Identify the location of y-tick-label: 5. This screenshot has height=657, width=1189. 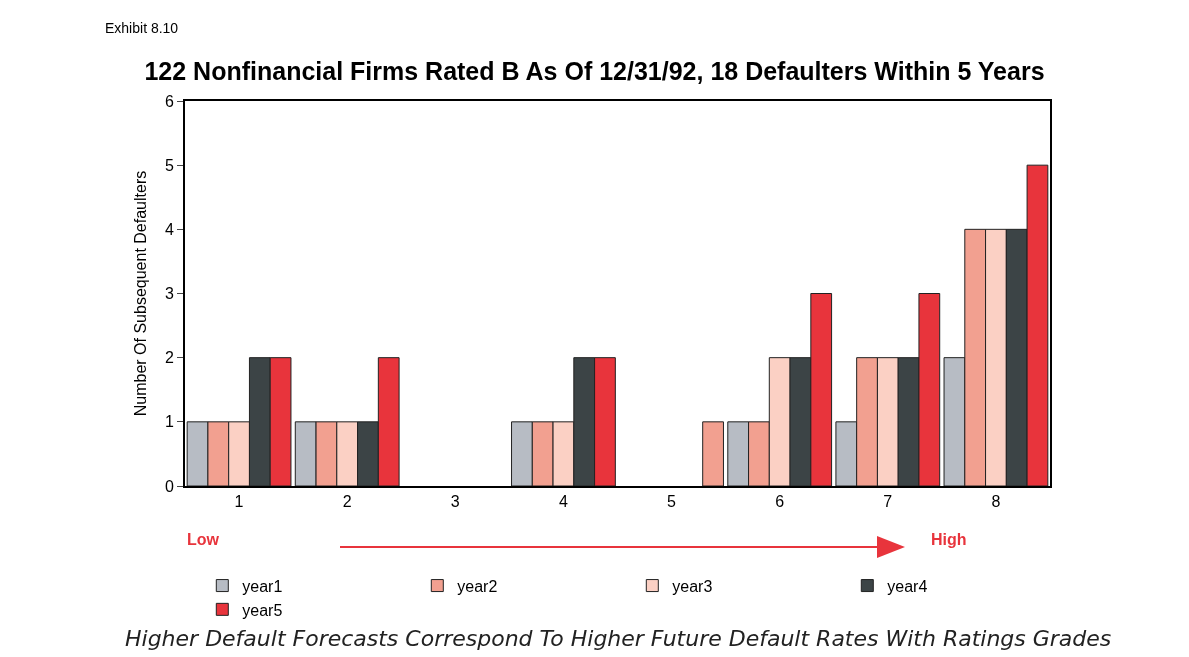
(169, 165).